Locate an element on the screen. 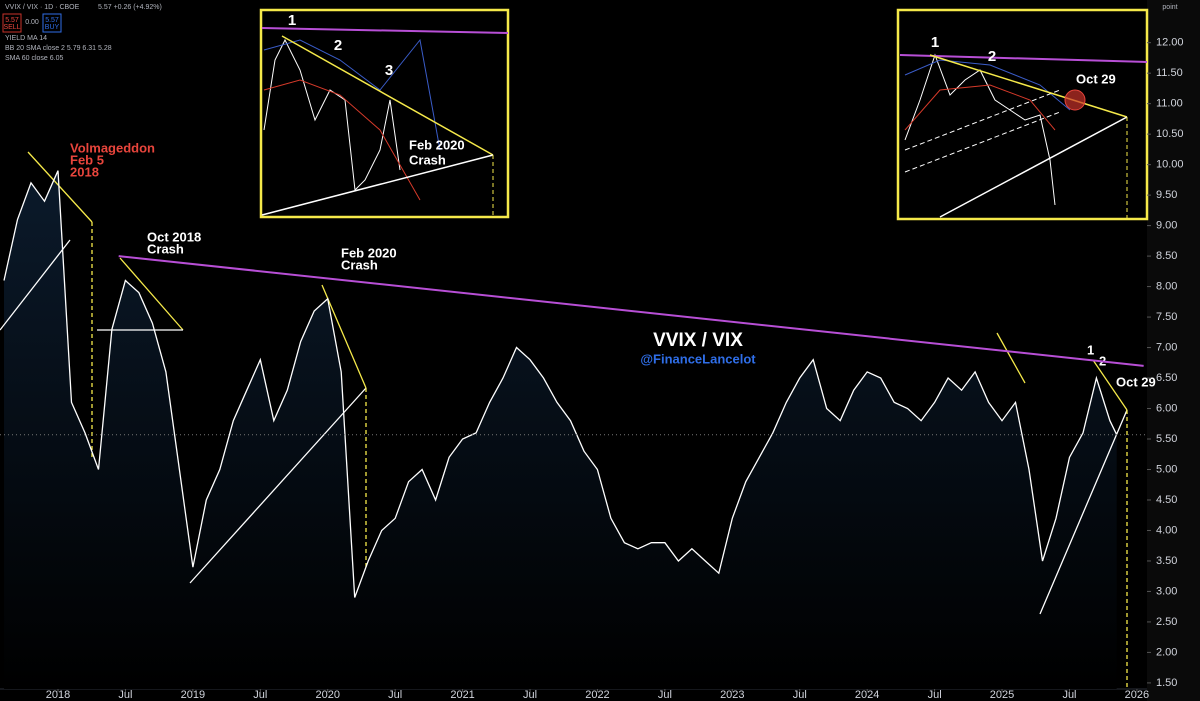  annotation: Feb 2020 is located at coordinates (369, 252).